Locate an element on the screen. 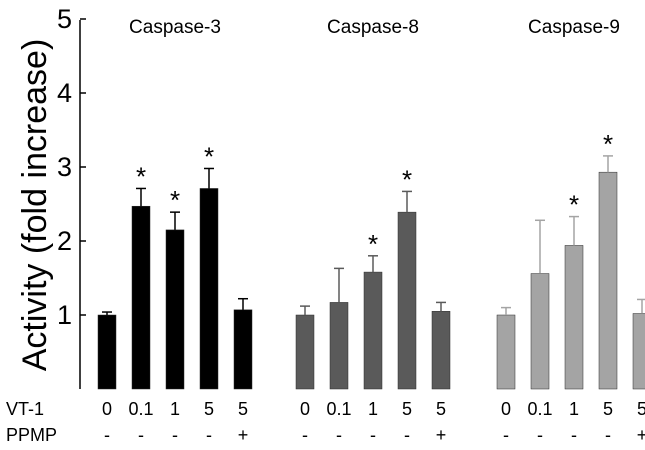  ppmp-label-g2-2: - is located at coordinates (574, 435).